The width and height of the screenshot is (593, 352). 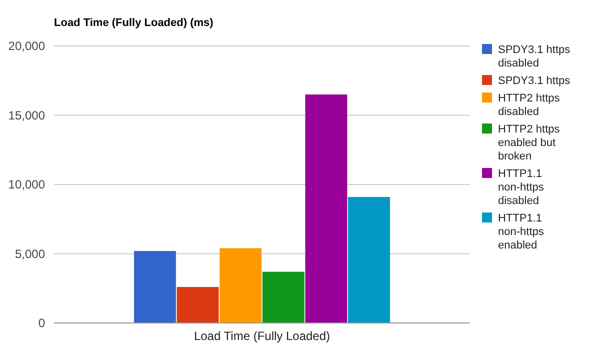 I want to click on legend-label: HTTP2 https enabled but broken, so click(x=529, y=143).